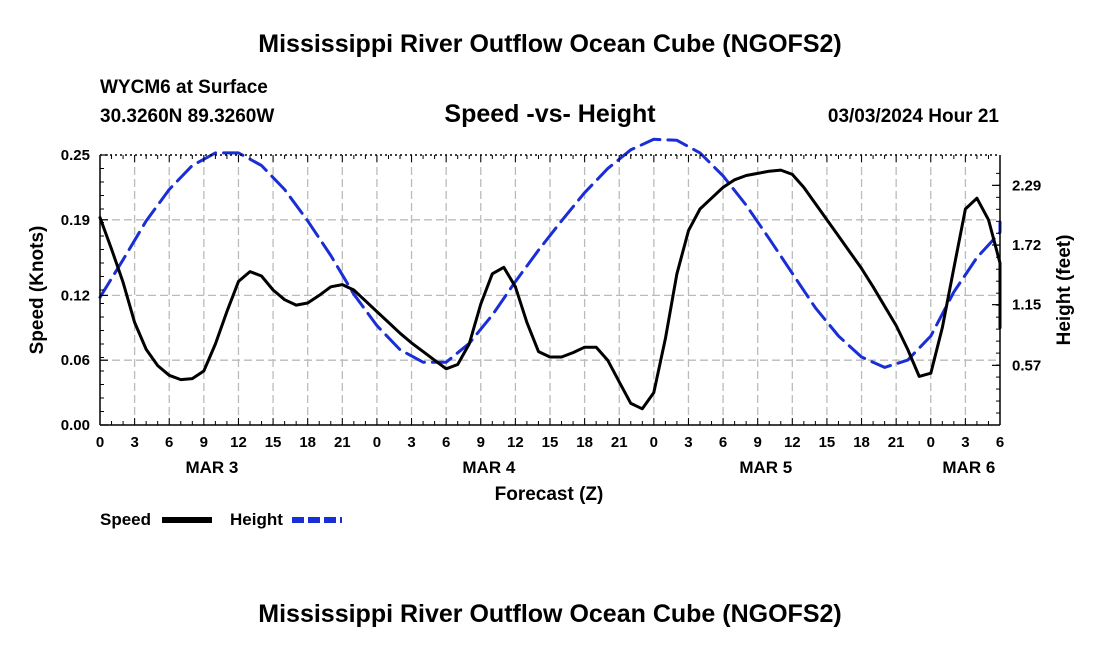  I want to click on y-tick-label: 0.25, so click(75, 155).